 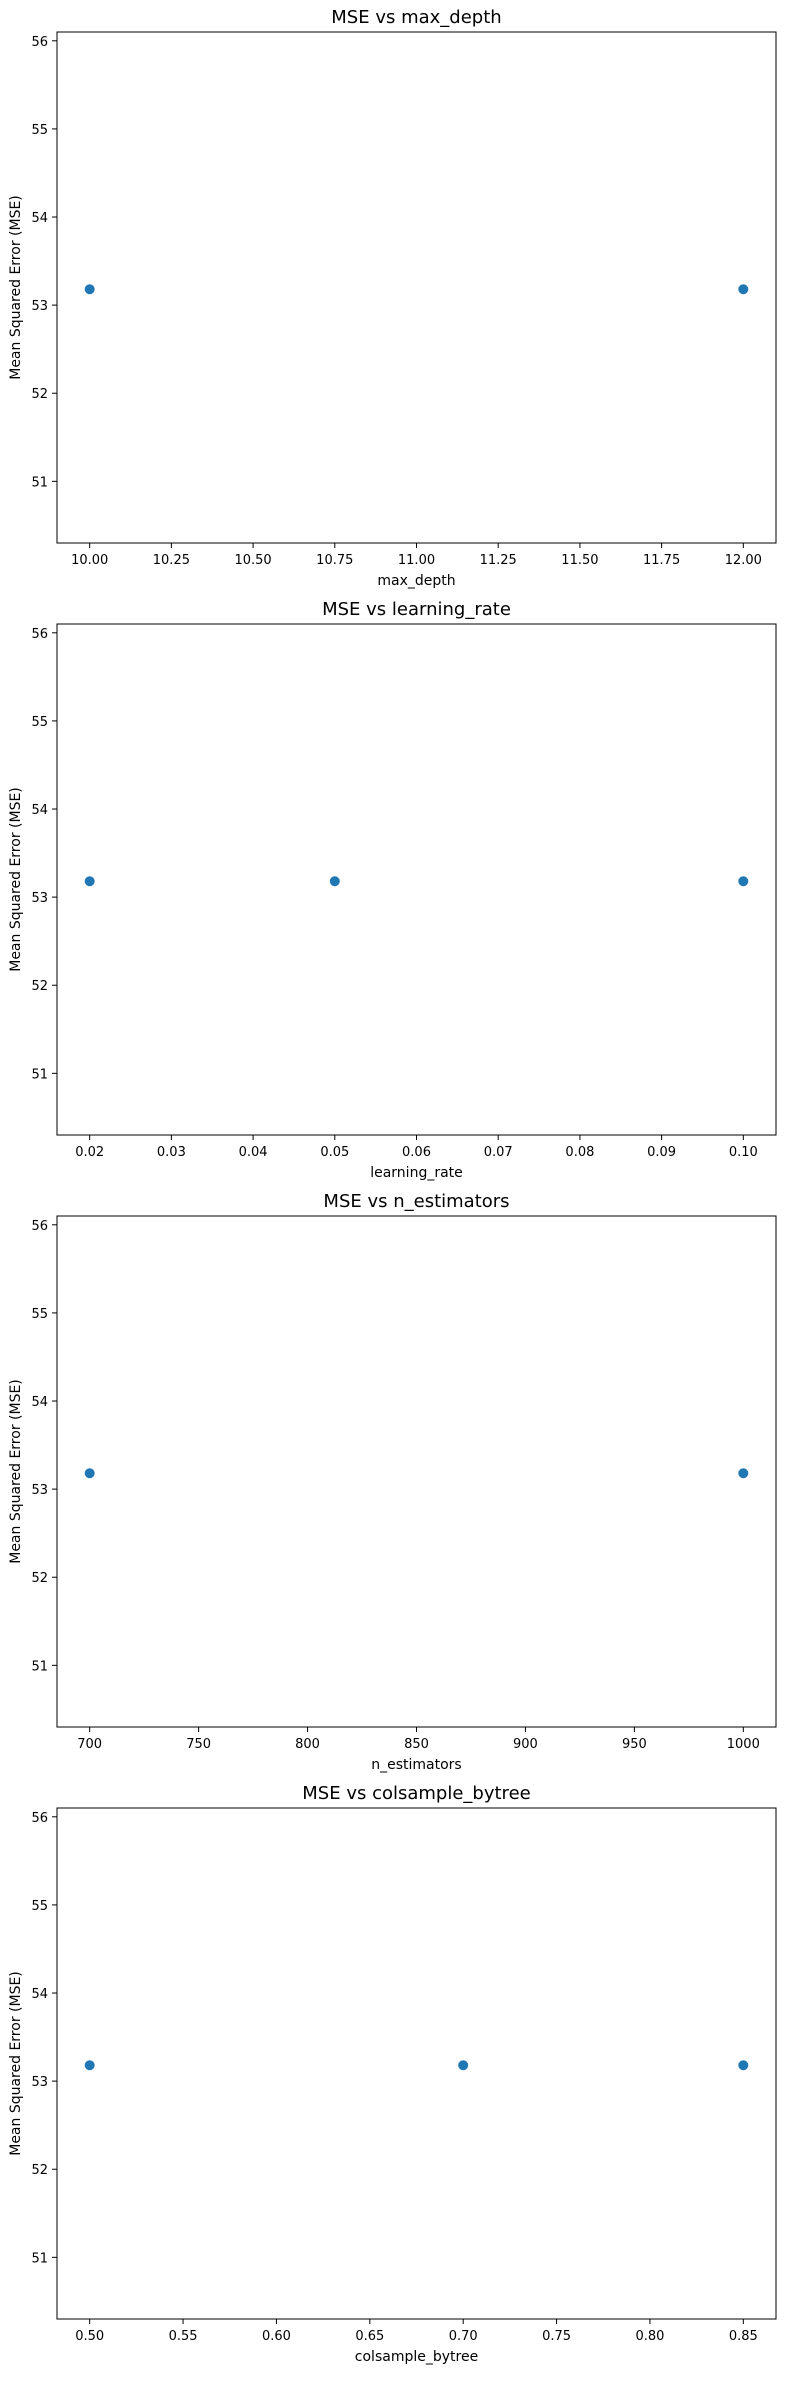 I want to click on x-tick-label: 0.05, so click(x=334, y=1152).